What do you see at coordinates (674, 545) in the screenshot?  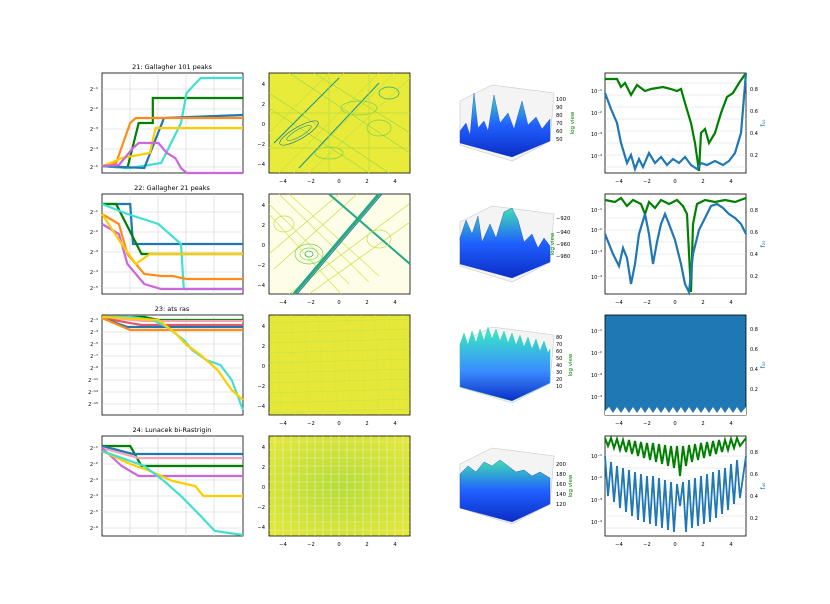 I see `x-tick-label: 0` at bounding box center [674, 545].